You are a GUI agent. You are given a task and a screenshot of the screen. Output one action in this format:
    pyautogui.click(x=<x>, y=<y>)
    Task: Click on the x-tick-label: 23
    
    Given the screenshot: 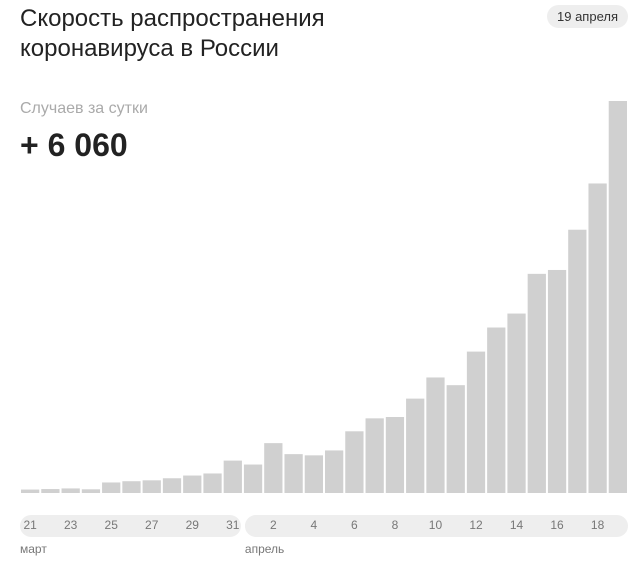 What is the action you would take?
    pyautogui.click(x=71, y=525)
    